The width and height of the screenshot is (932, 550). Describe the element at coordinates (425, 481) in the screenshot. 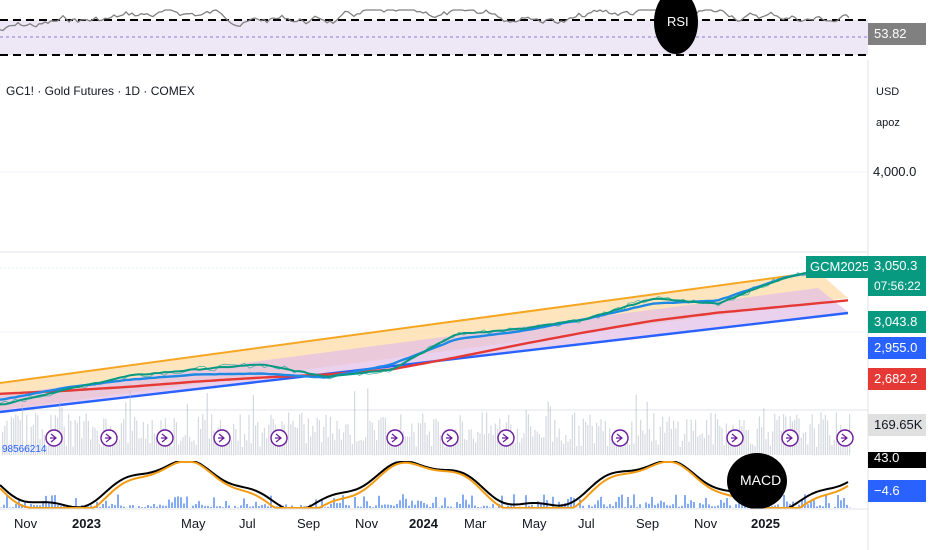

I see `macd-panel` at that location.